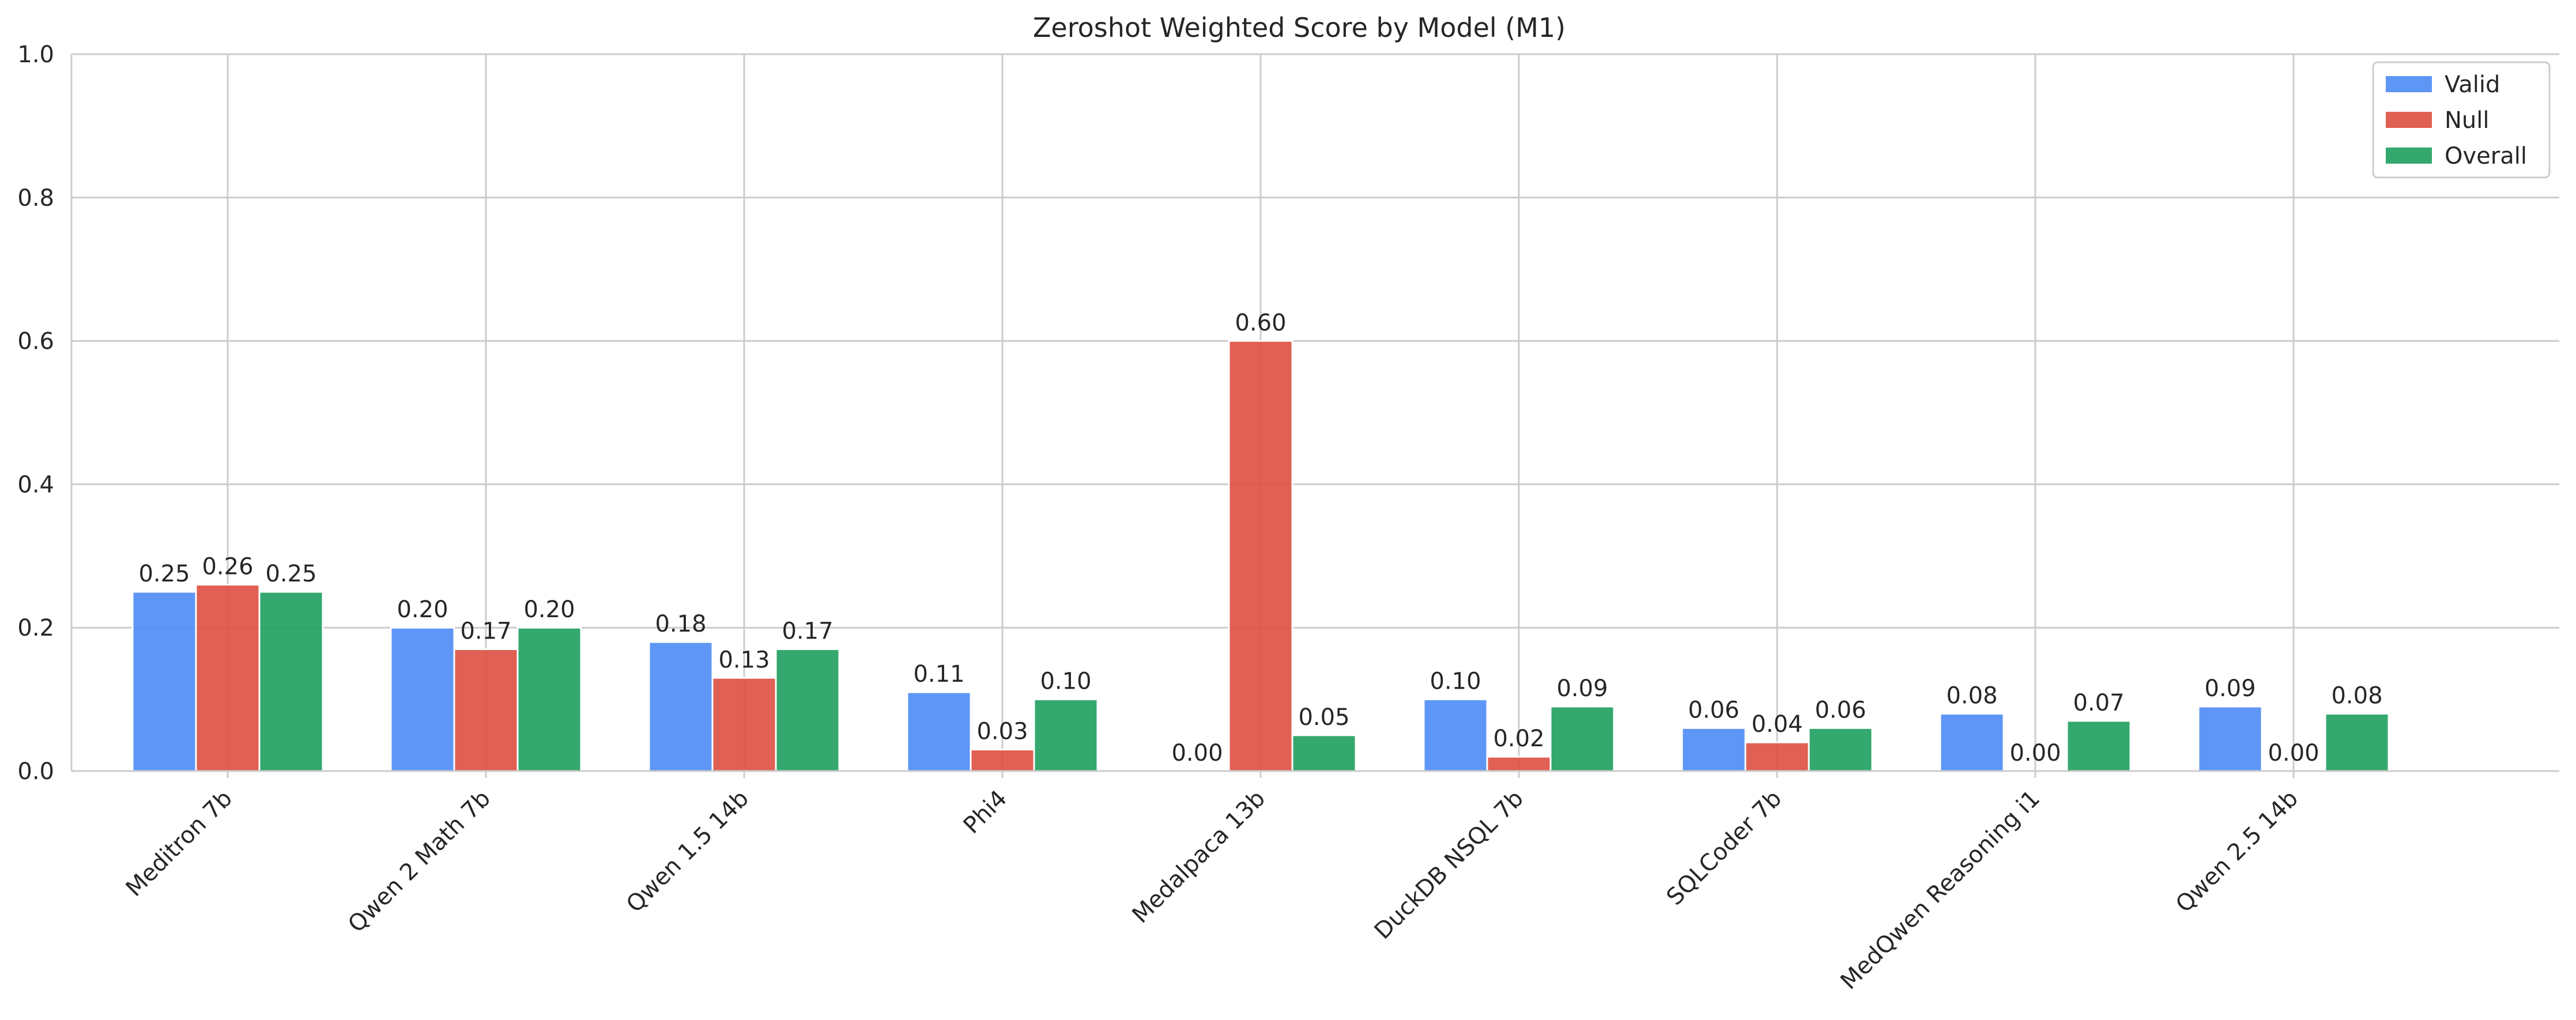 This screenshot has width=2576, height=1020. Describe the element at coordinates (35, 341) in the screenshot. I see `y-tick-label: 0.6` at that location.